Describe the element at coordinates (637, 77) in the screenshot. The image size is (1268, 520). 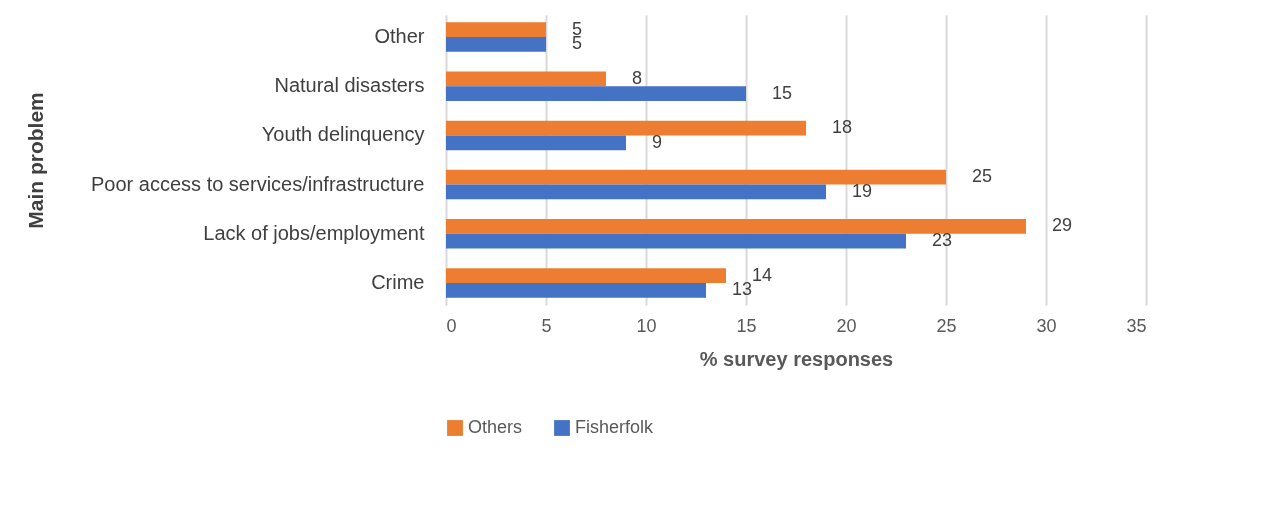
I see `data-label: 8` at that location.